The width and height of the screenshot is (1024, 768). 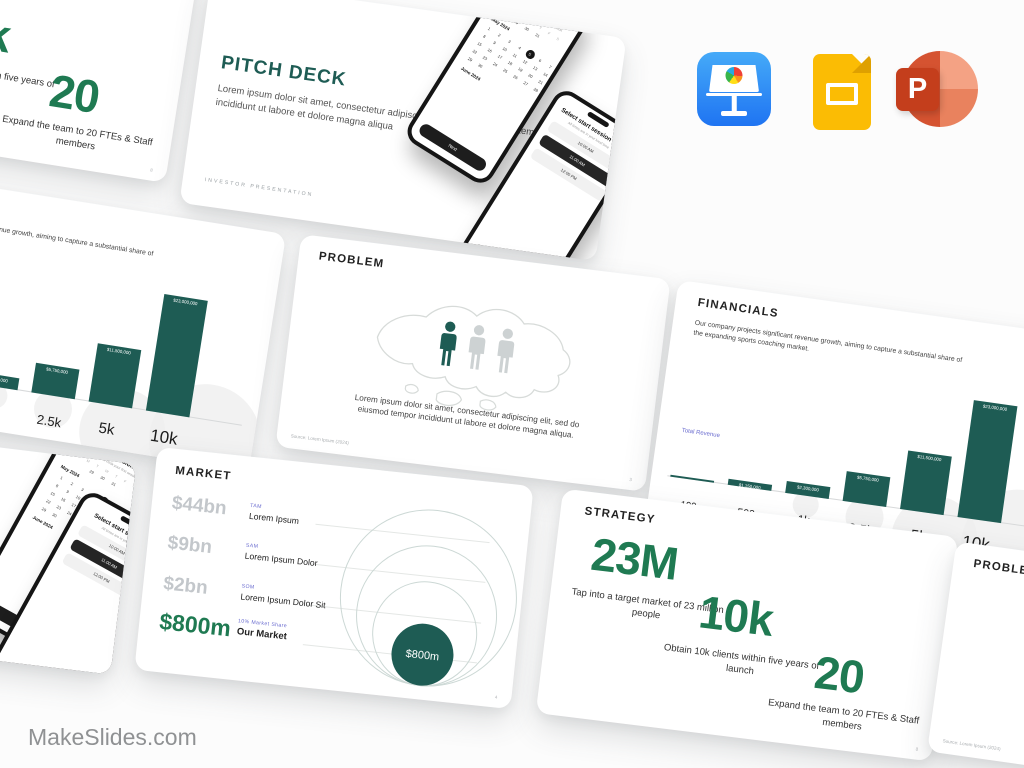 What do you see at coordinates (546, 4) in the screenshot?
I see `phone-notch-icon` at bounding box center [546, 4].